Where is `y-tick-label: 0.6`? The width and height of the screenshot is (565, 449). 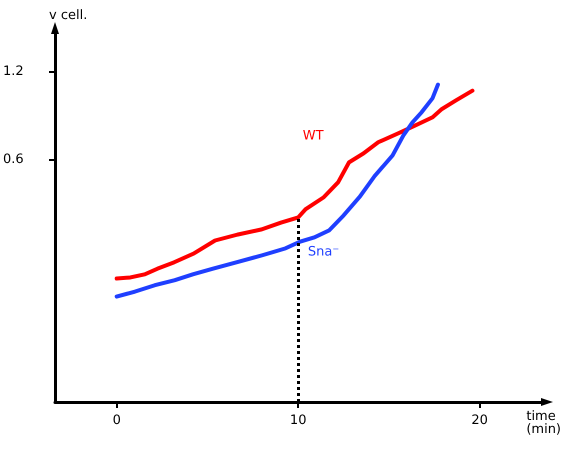
y-tick-label: 0.6 is located at coordinates (13, 159).